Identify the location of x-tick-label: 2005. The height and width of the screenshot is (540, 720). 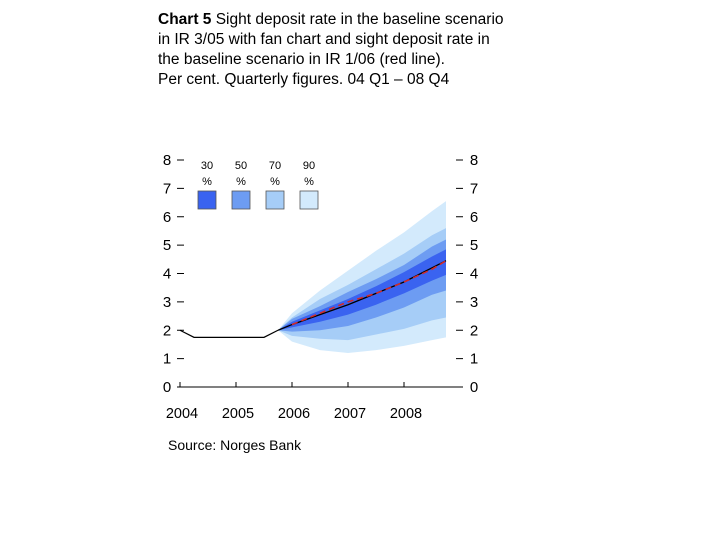
(238, 414).